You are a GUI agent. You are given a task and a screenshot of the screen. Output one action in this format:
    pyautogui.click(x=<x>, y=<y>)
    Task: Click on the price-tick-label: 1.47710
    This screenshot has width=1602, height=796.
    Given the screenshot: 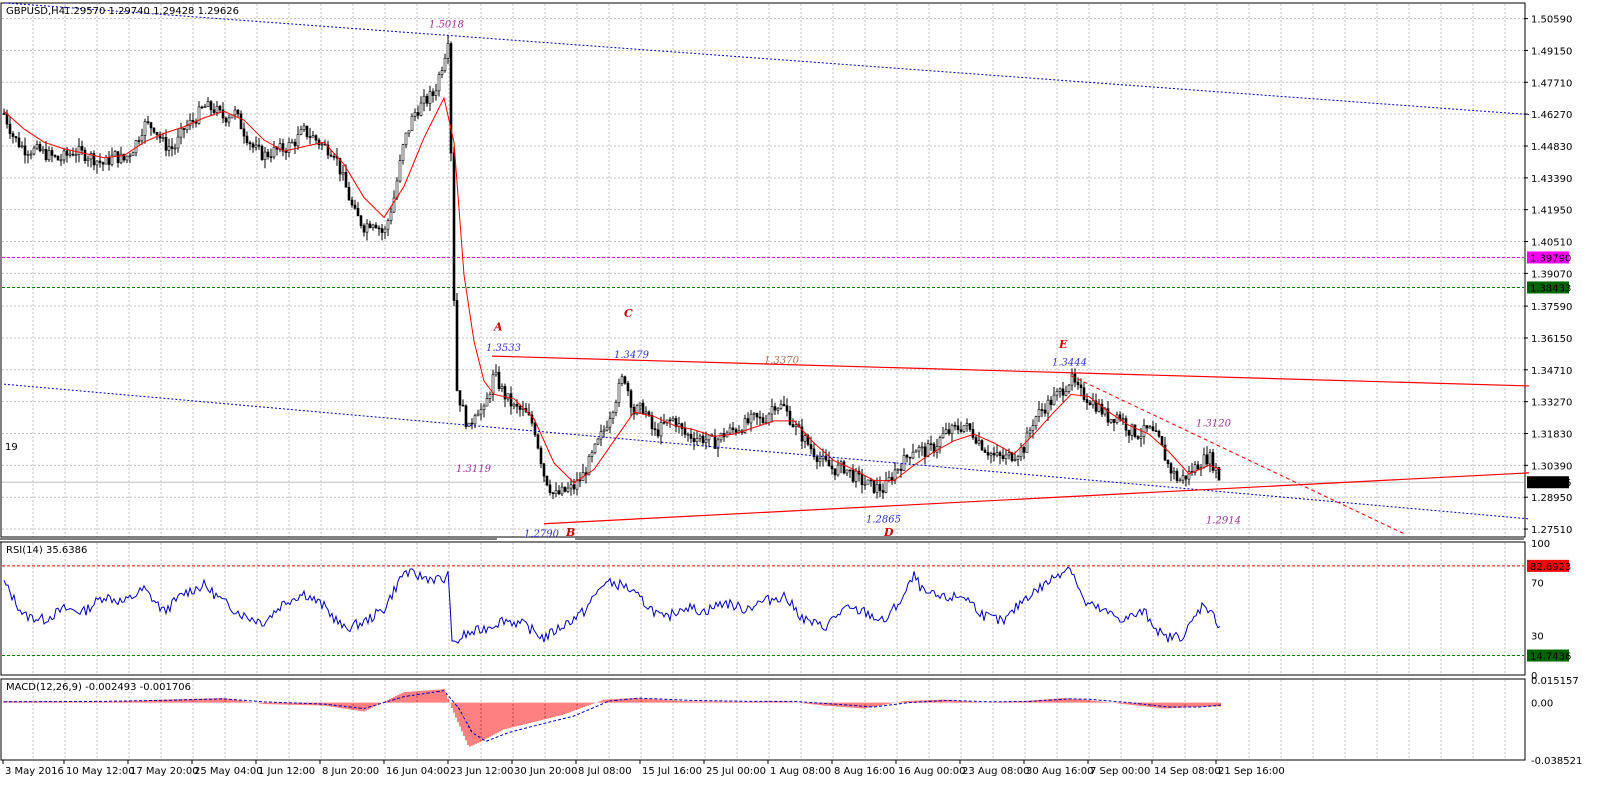 What is the action you would take?
    pyautogui.click(x=1551, y=83)
    